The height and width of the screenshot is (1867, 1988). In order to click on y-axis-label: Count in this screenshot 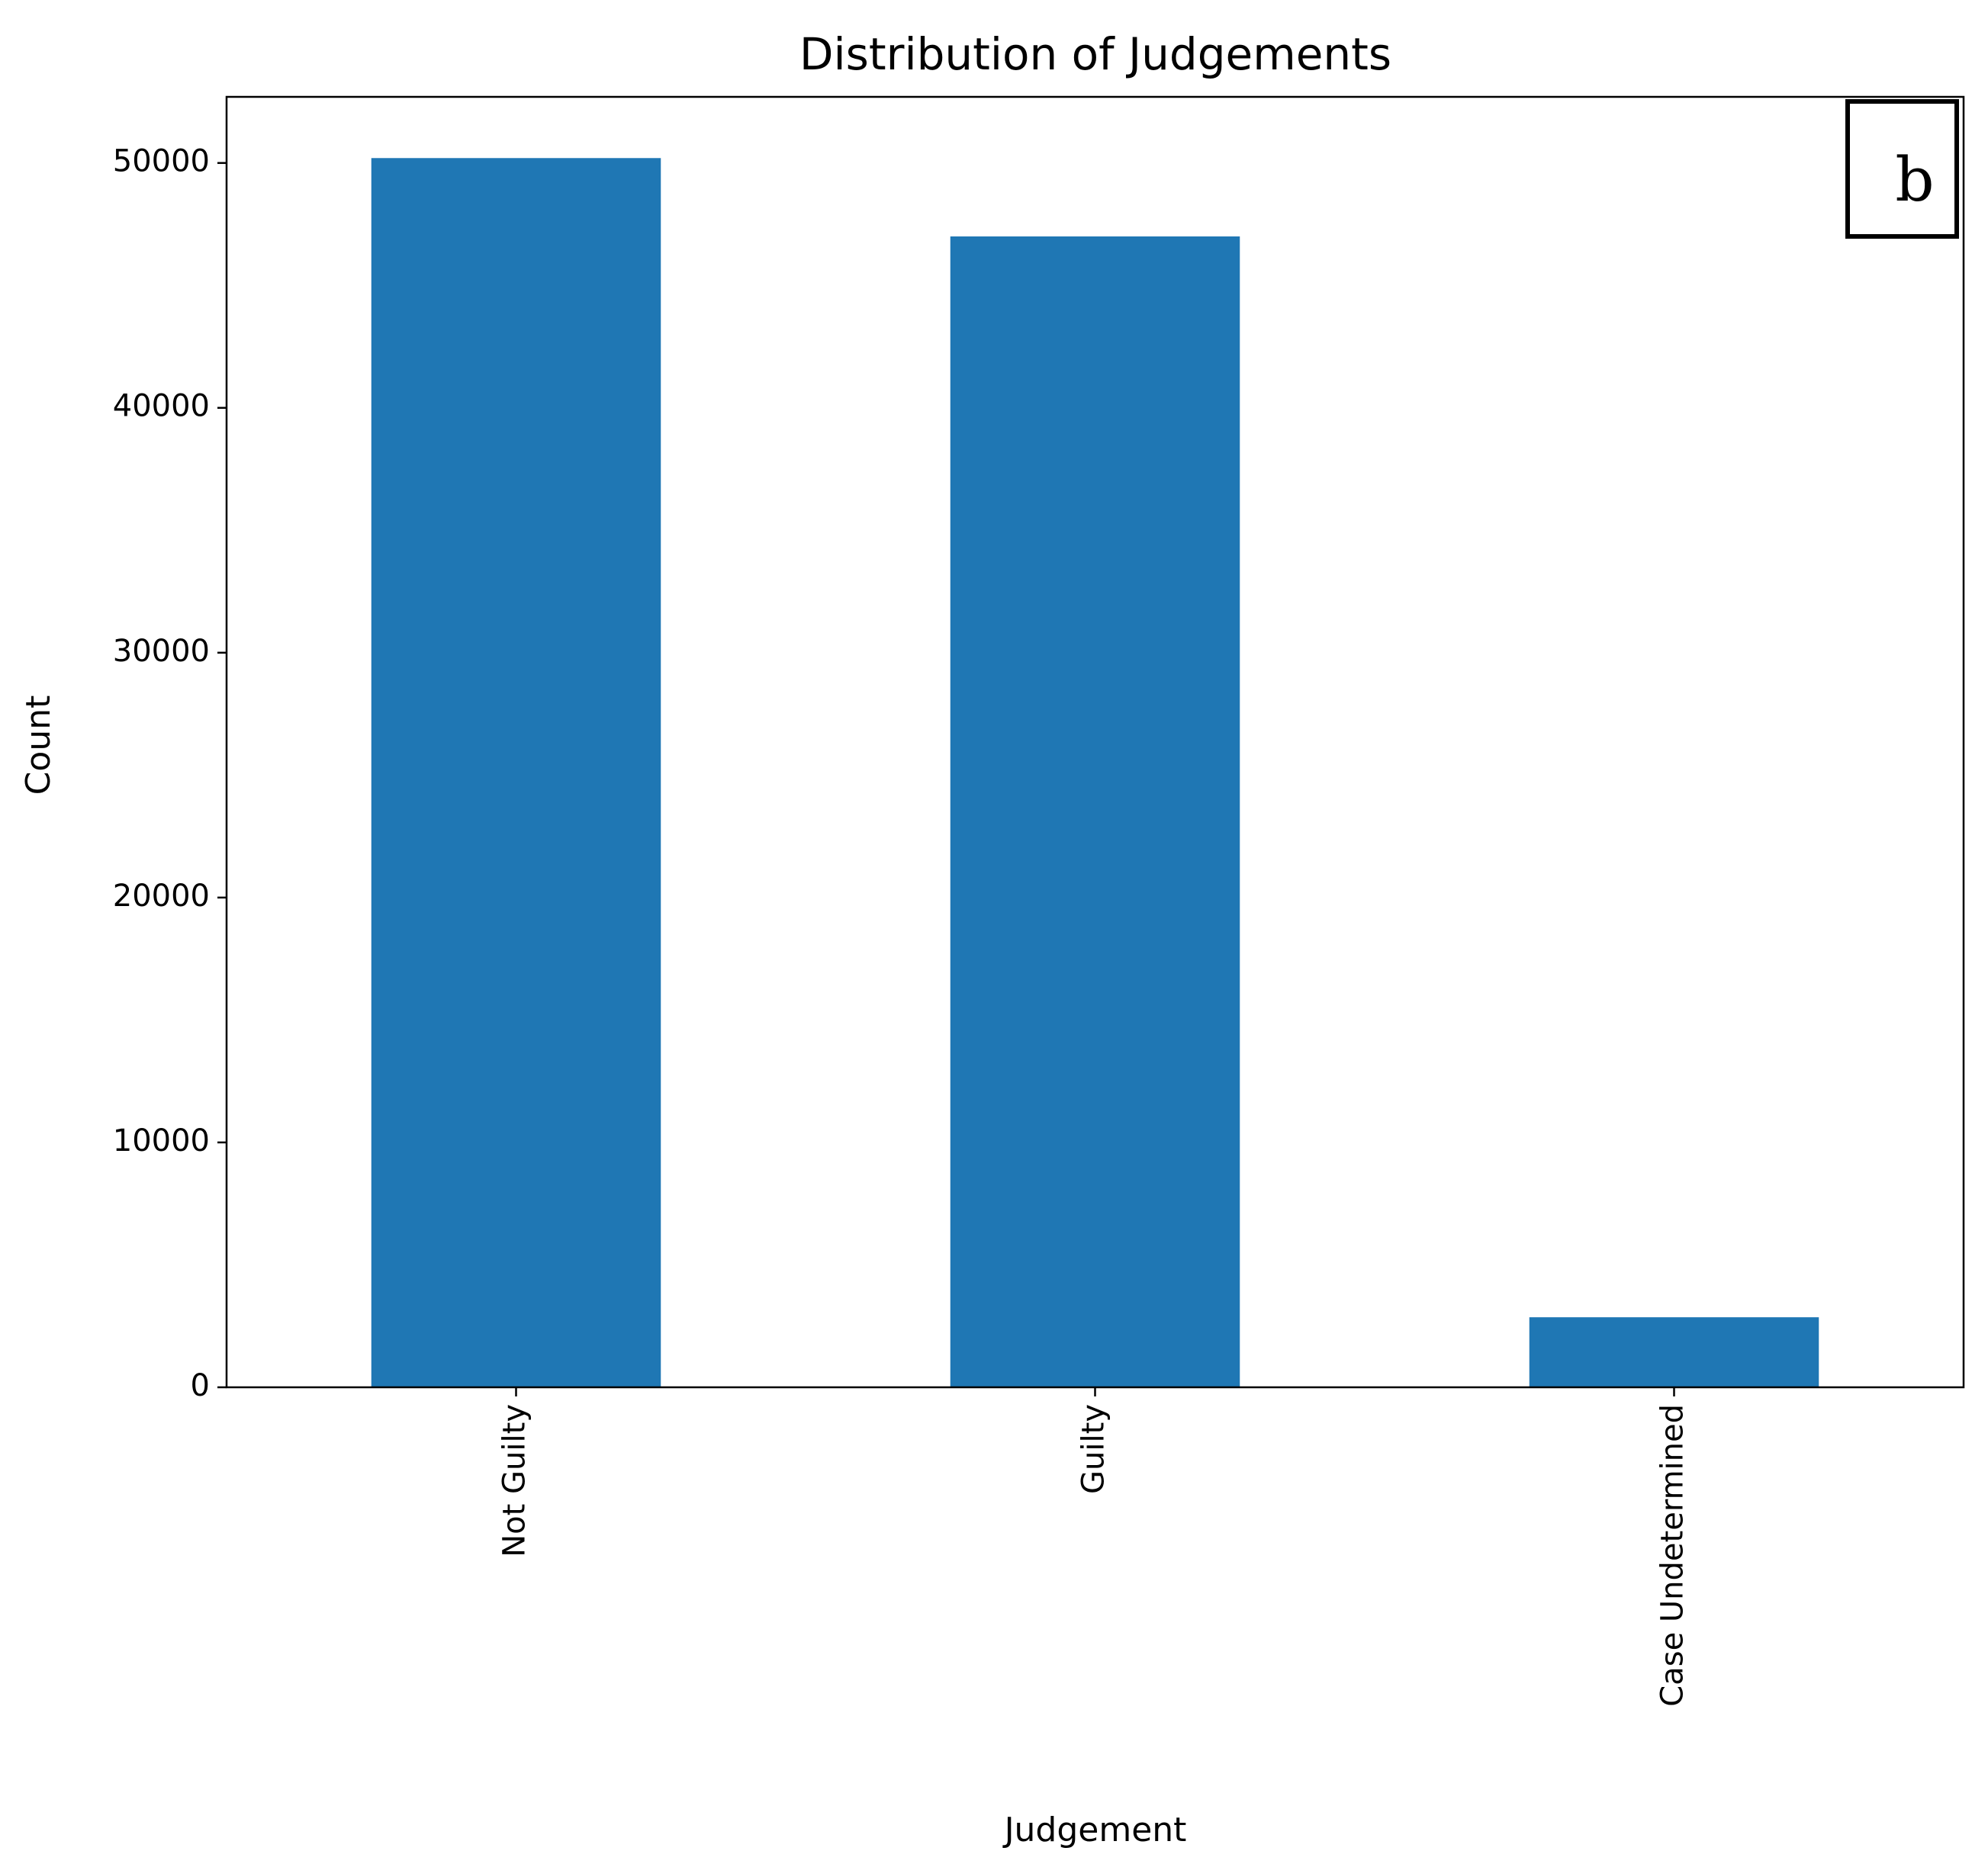, I will do `click(39, 745)`.